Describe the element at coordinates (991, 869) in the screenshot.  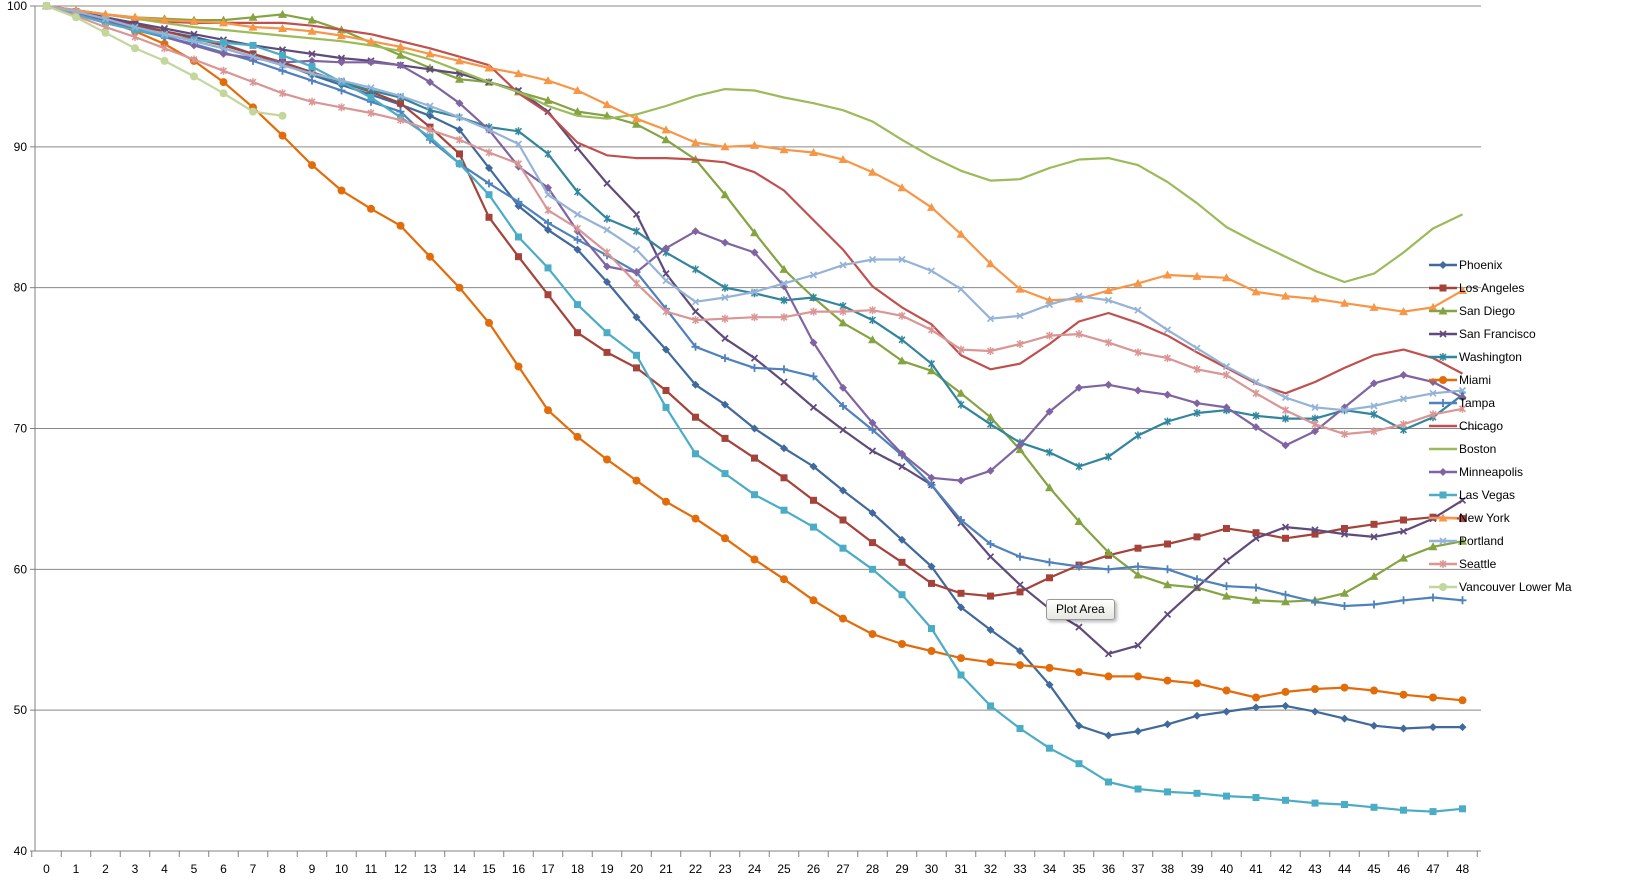
I see `x-axis-label: 32` at that location.